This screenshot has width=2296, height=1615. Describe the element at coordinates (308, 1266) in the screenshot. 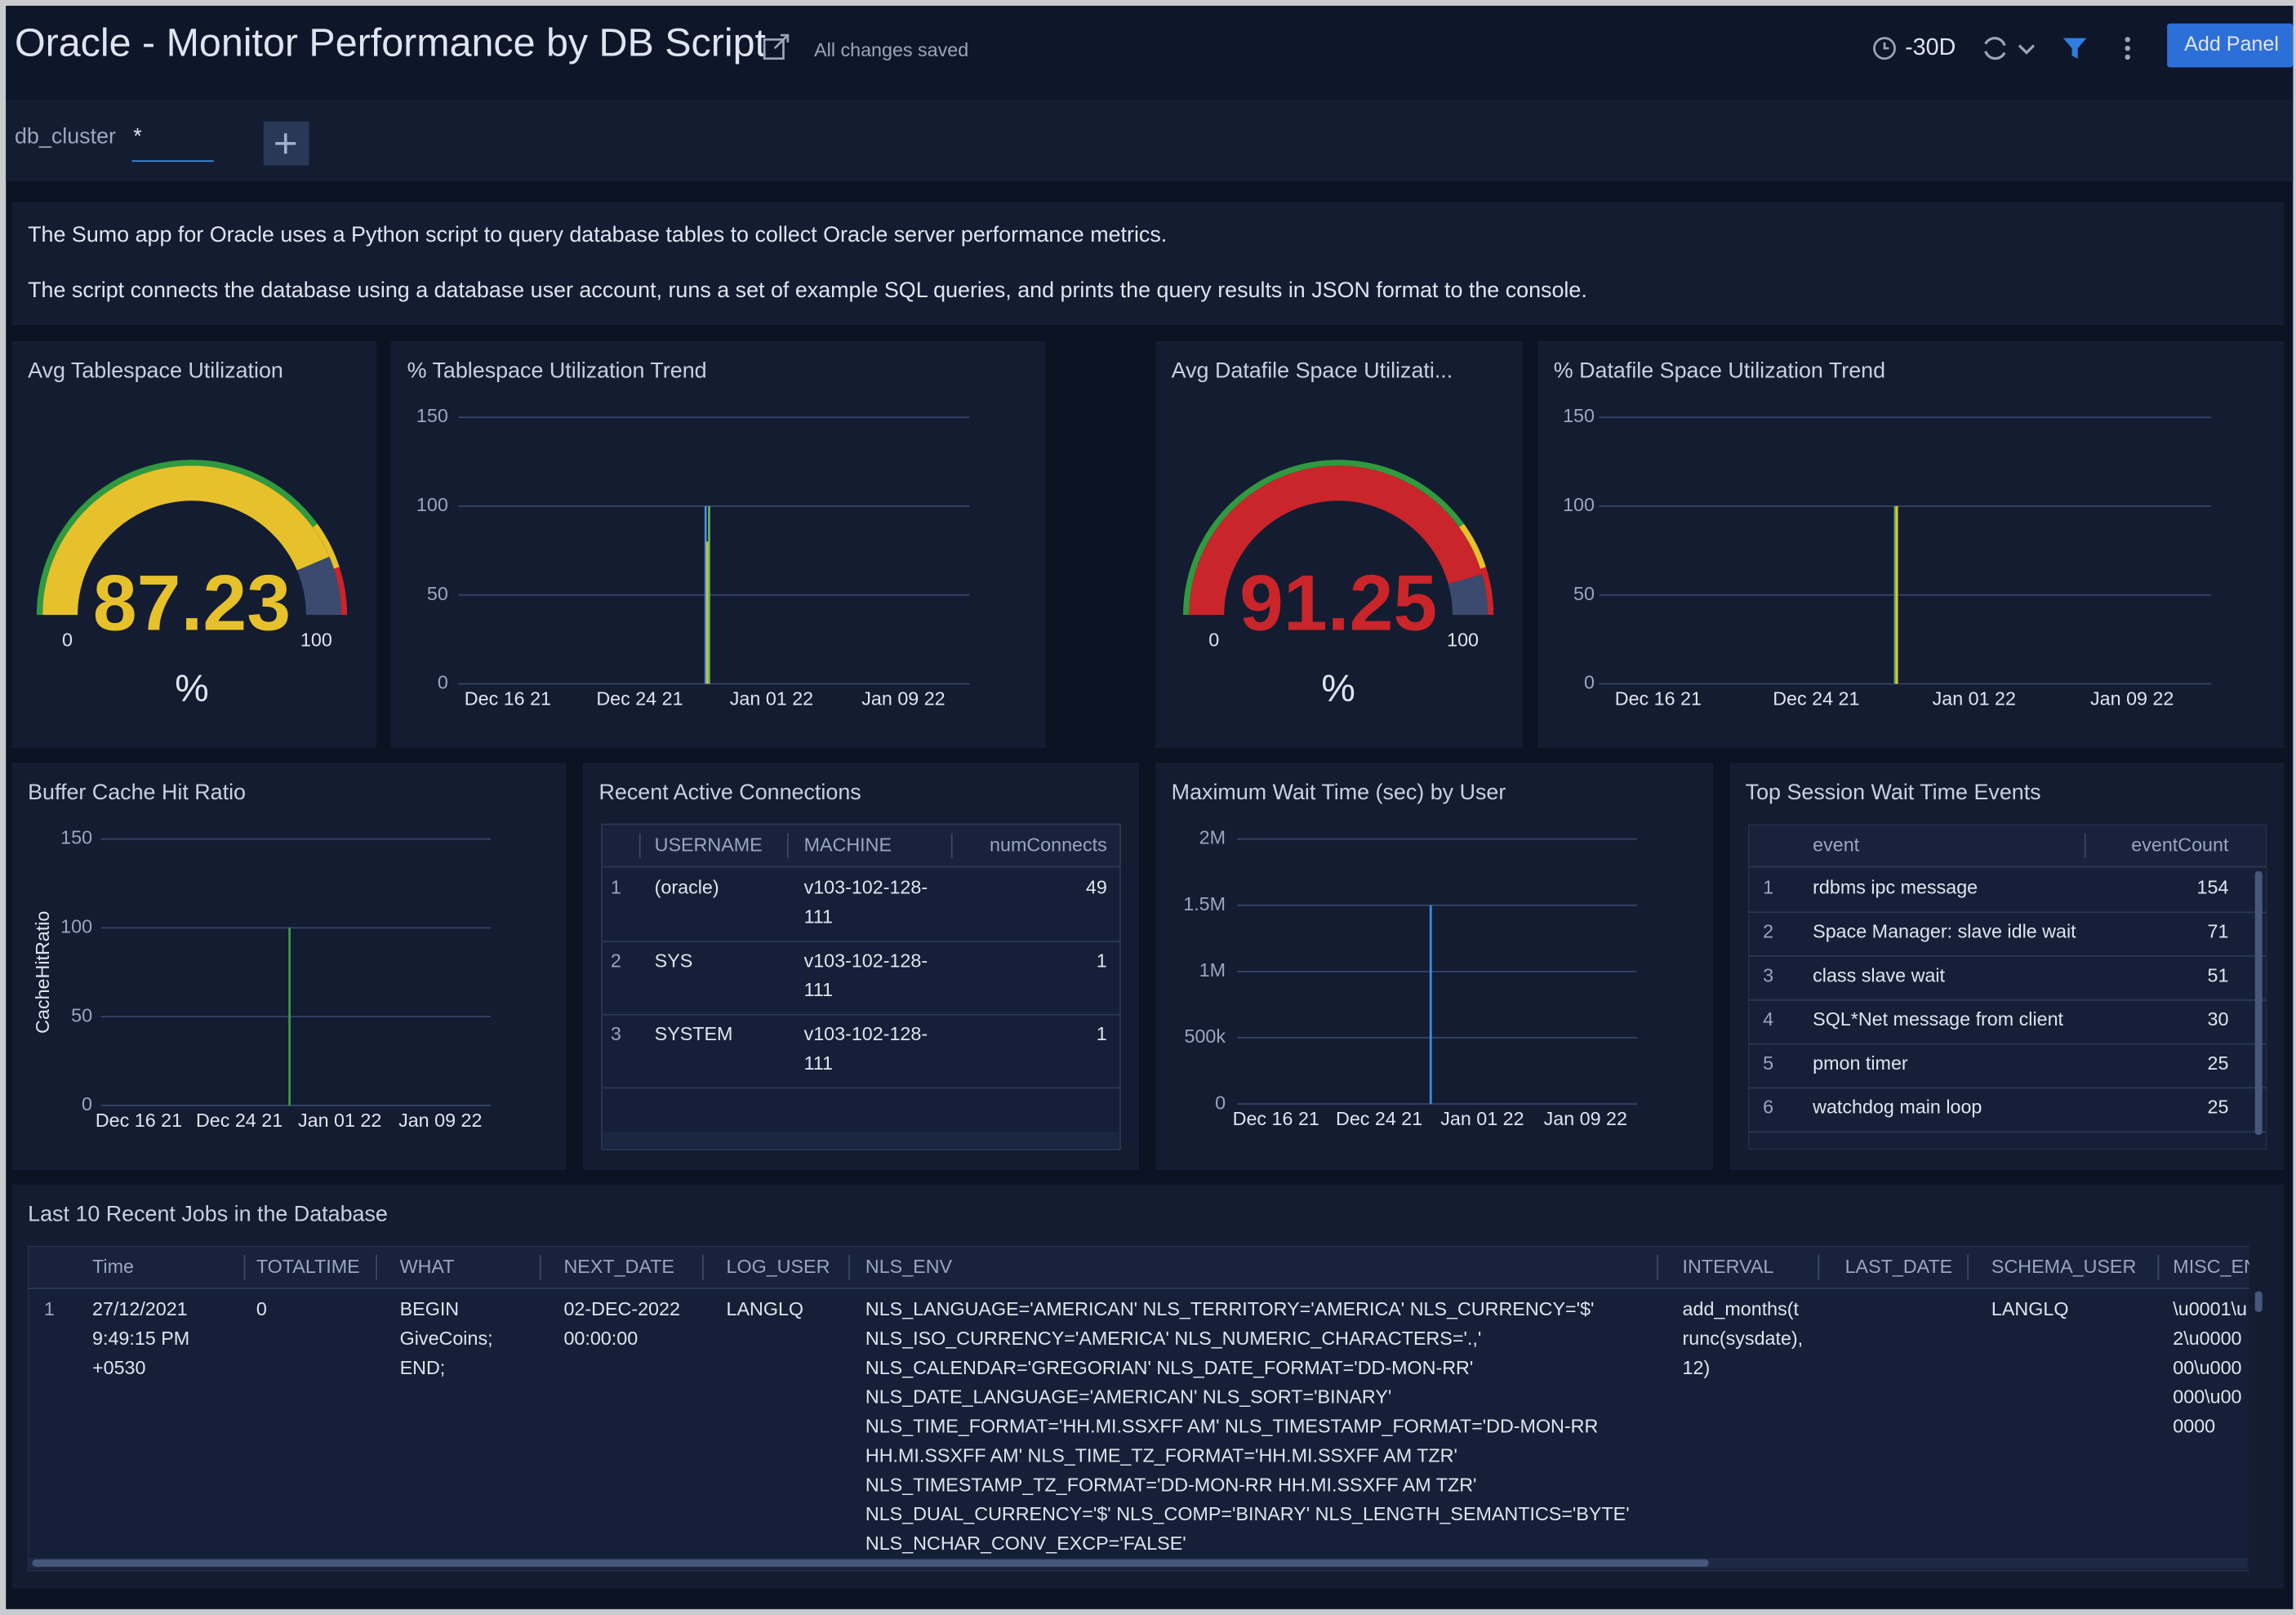

I see `column-header: TOTALTIME` at that location.